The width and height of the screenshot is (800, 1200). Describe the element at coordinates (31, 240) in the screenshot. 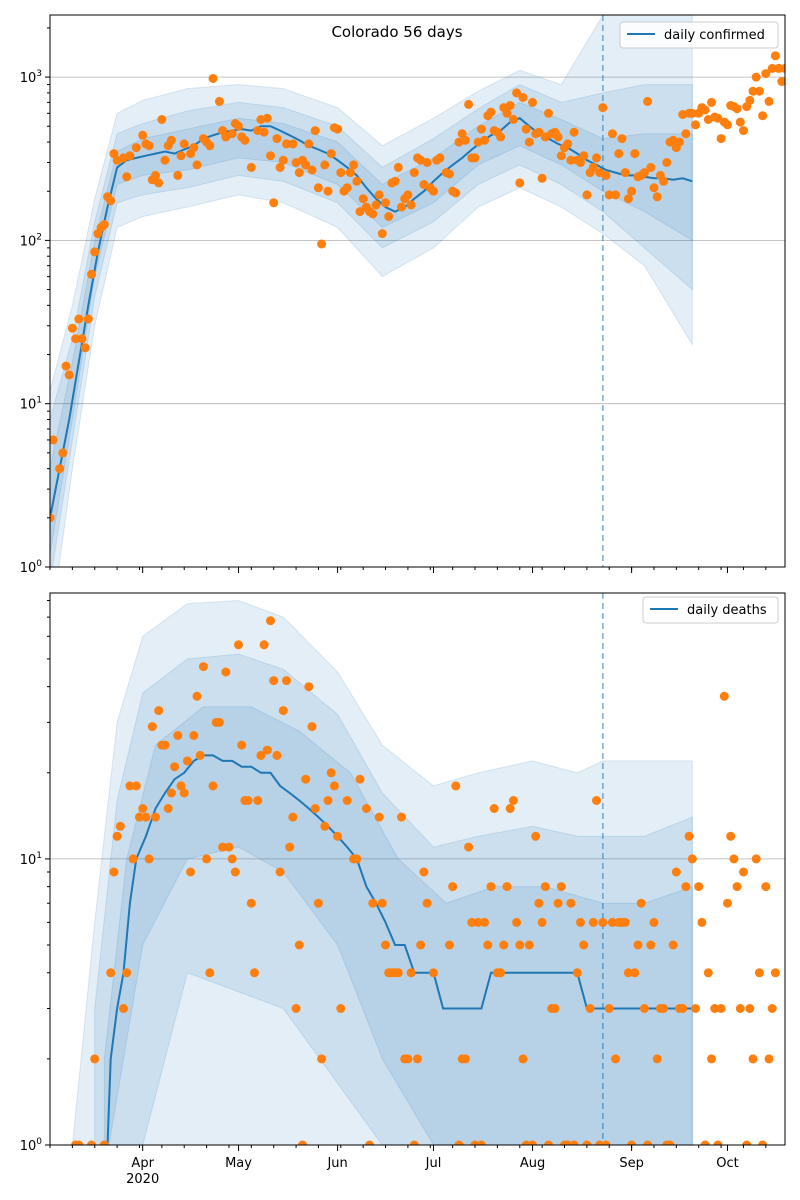

I see `y-tick-label: 102` at that location.